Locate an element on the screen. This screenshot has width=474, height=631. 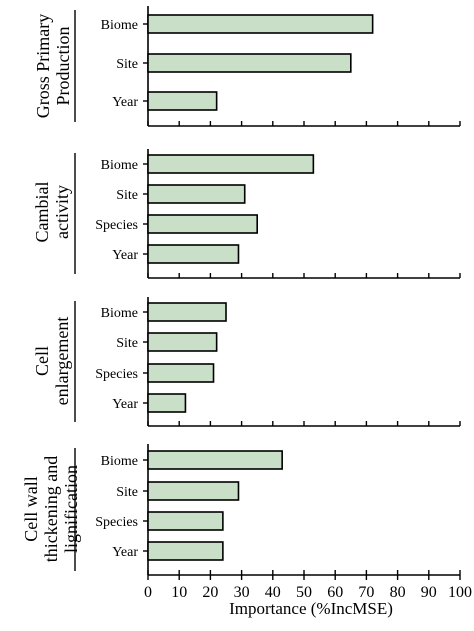
group-label-line: Cell wall is located at coordinates (31, 509).